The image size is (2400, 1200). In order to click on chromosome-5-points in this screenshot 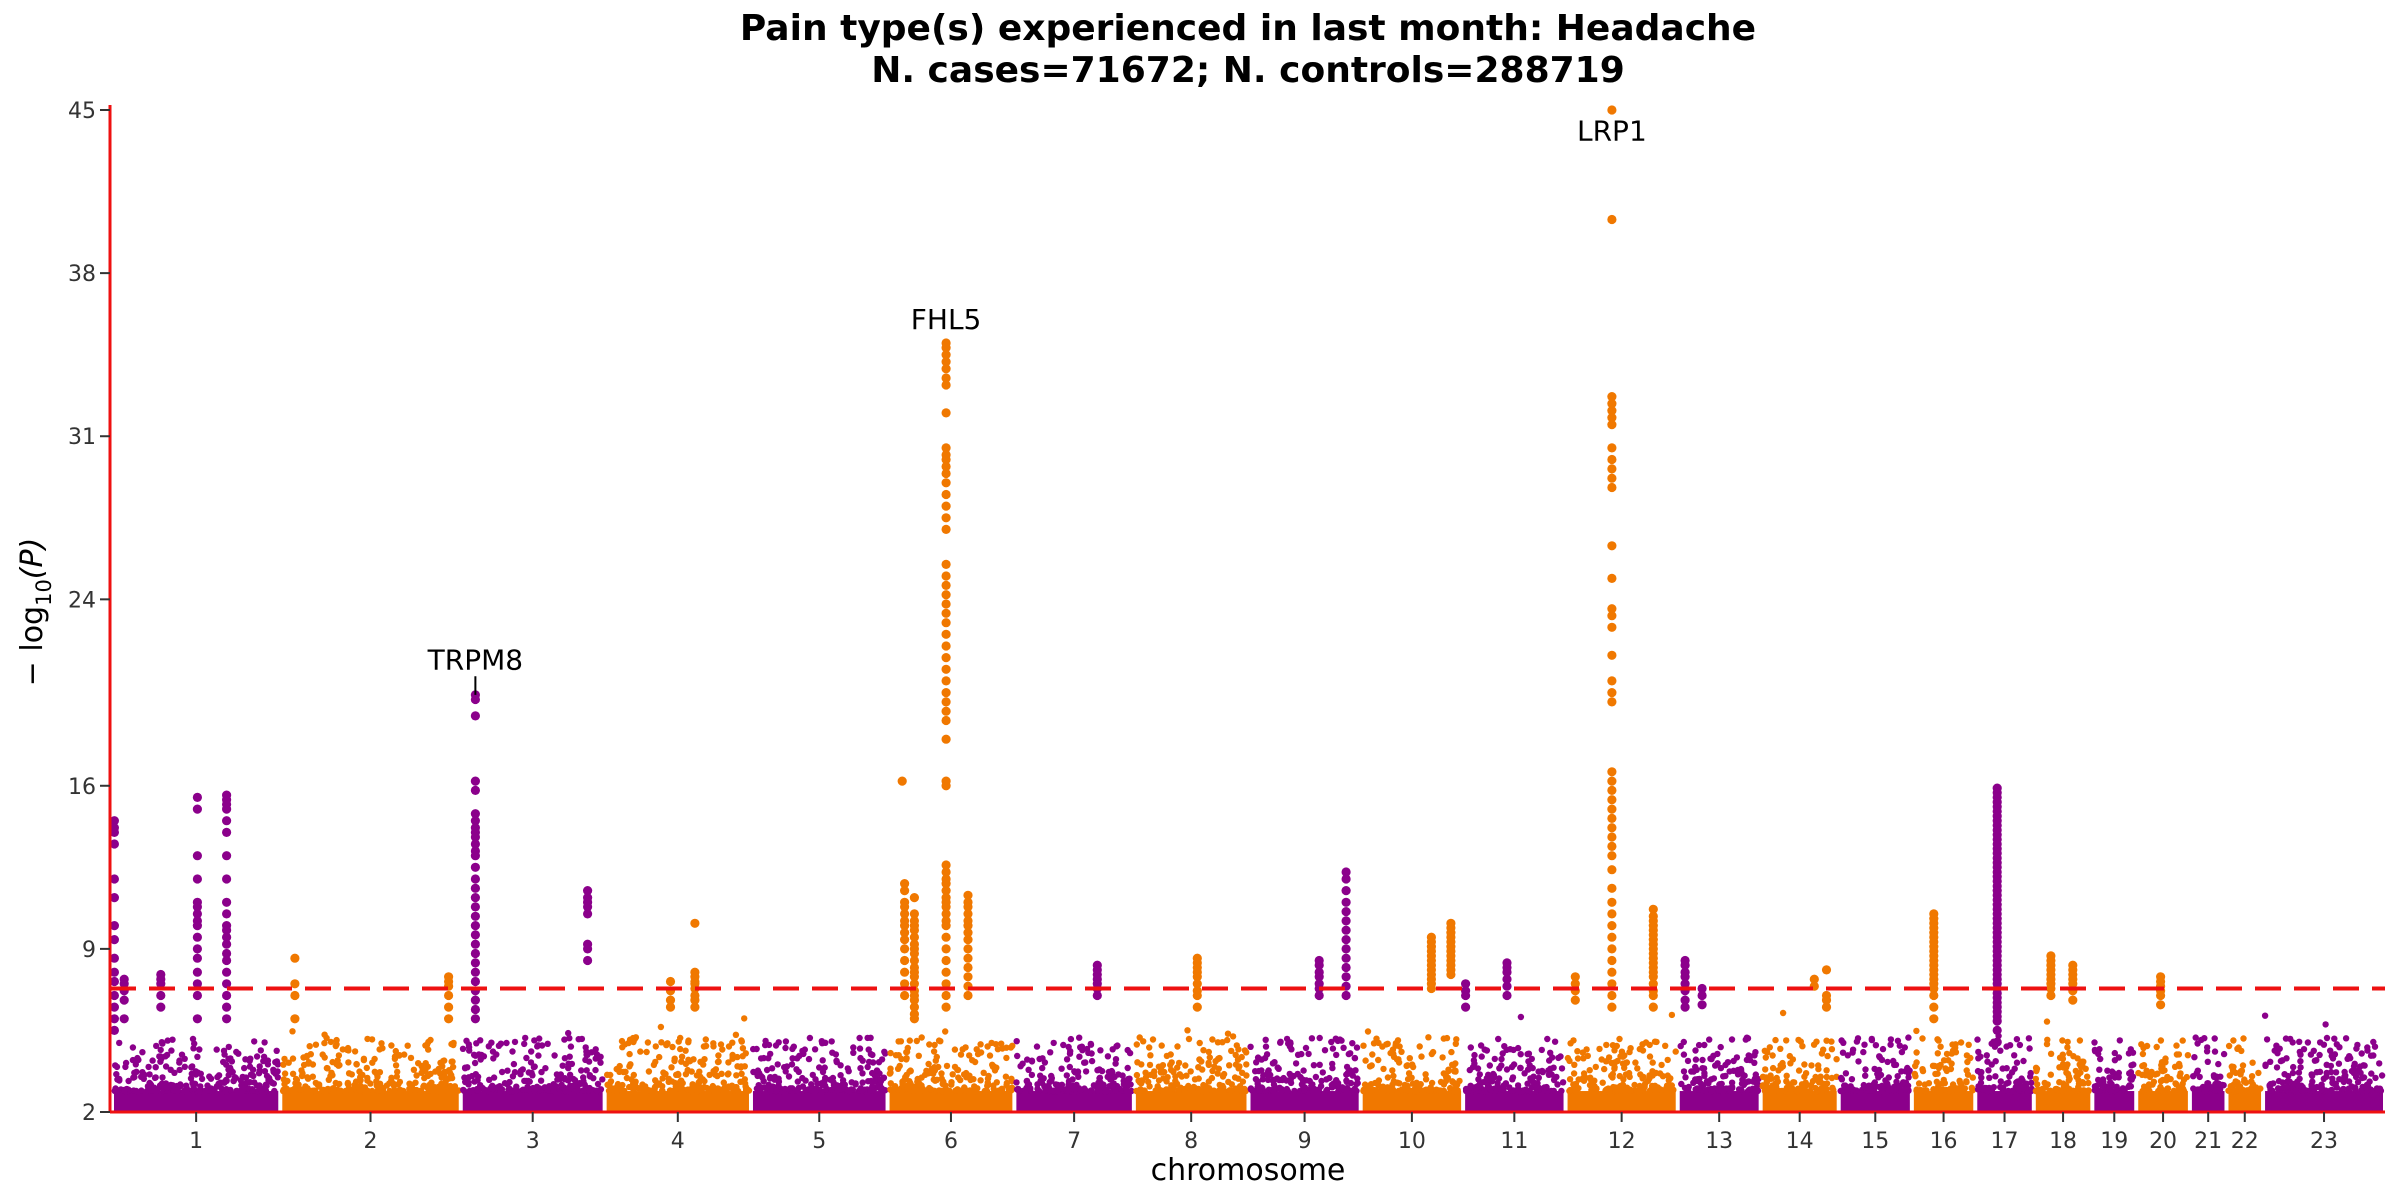, I will do `click(819, 1073)`.